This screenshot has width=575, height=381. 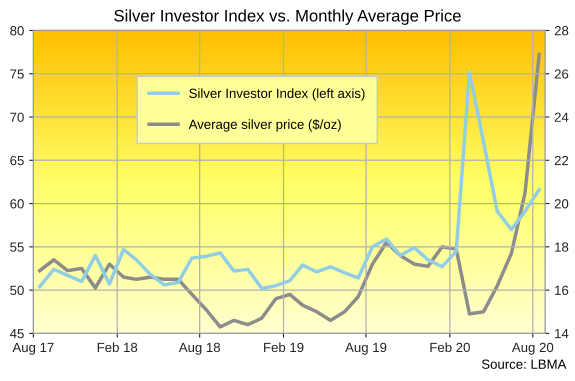 I want to click on x-tick-label: Aug 17, so click(x=33, y=348).